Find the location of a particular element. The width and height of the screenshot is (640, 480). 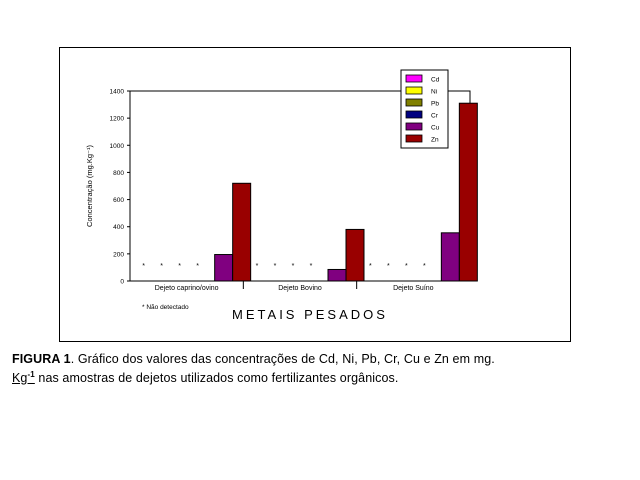

legend-label-cr: Cr is located at coordinates (435, 116).